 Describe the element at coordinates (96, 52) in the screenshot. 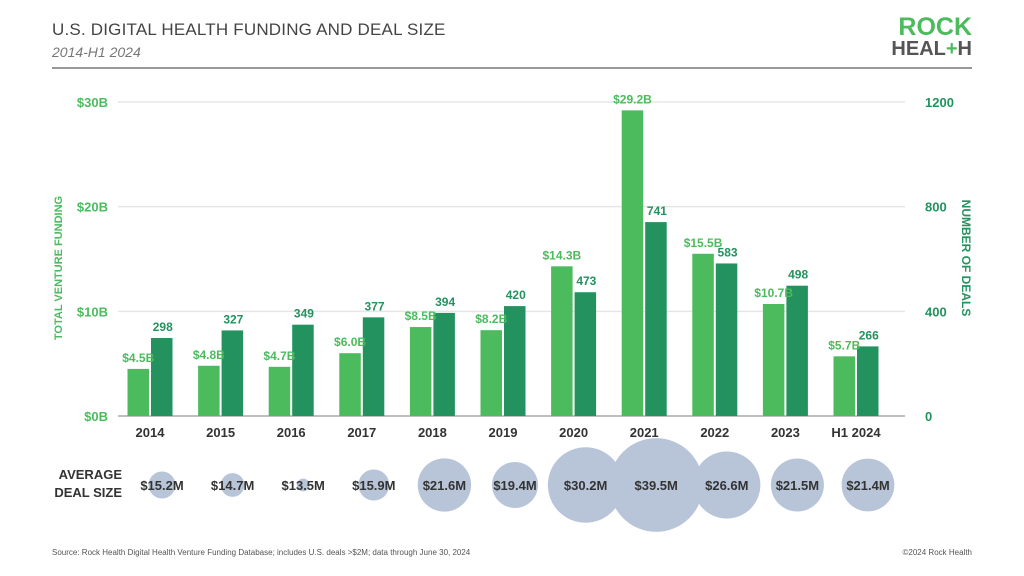

I see `chart-subtitle: 2014-H1 2024` at that location.